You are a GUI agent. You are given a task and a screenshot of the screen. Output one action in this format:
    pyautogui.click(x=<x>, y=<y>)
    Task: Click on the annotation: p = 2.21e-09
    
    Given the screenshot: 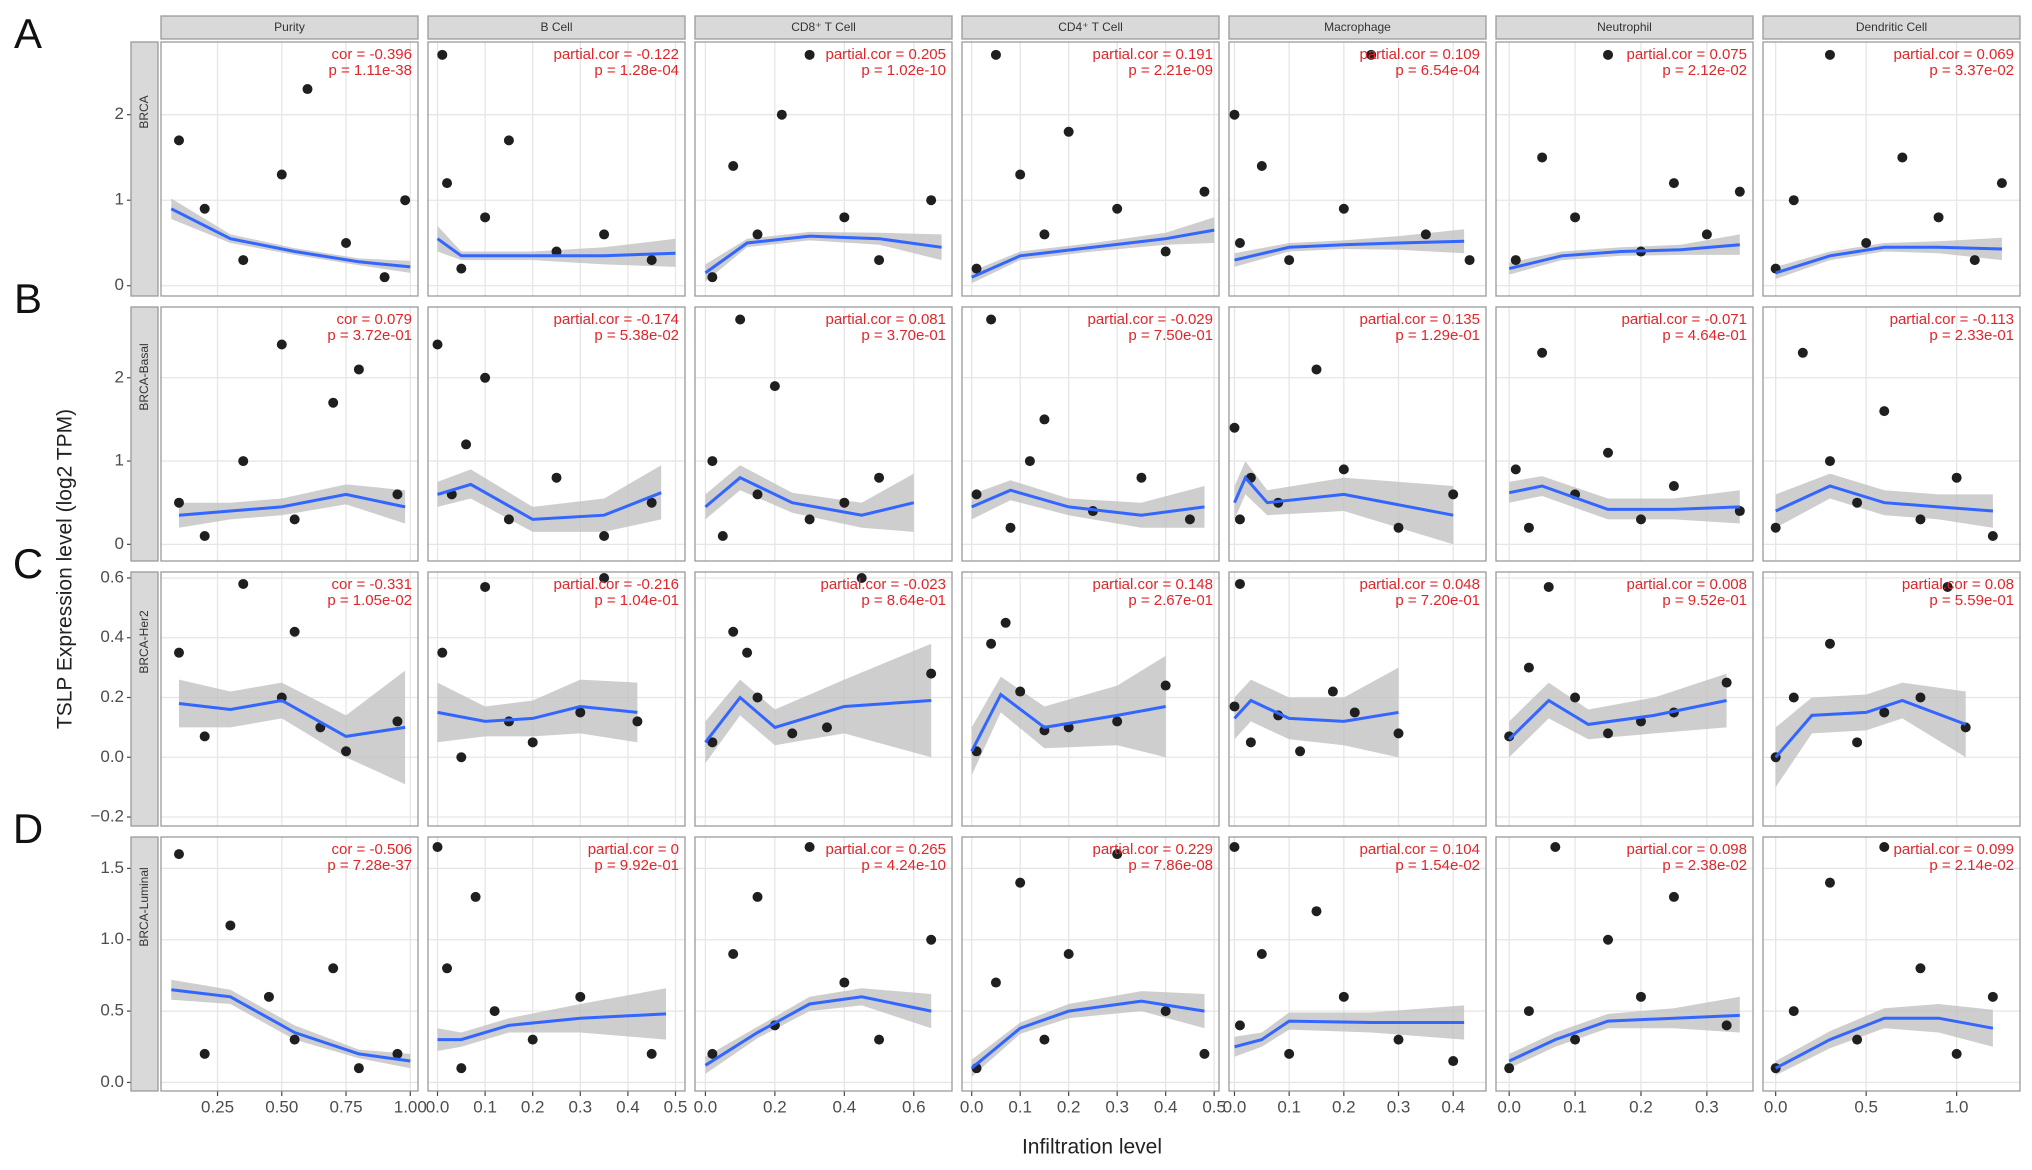 What is the action you would take?
    pyautogui.click(x=1170, y=70)
    